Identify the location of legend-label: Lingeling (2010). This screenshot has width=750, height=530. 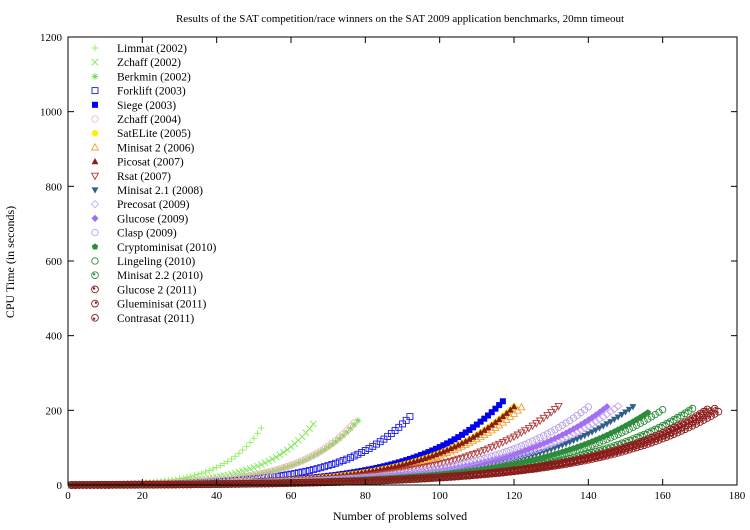
(156, 262).